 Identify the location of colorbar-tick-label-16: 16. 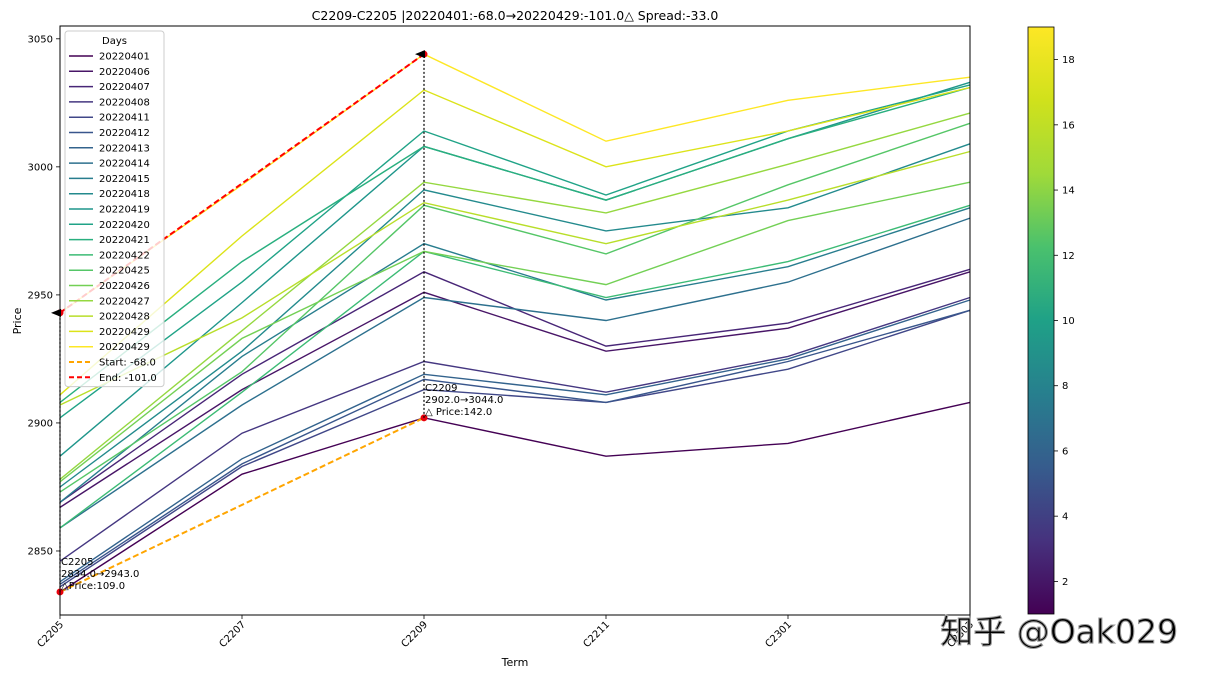
(1068, 125).